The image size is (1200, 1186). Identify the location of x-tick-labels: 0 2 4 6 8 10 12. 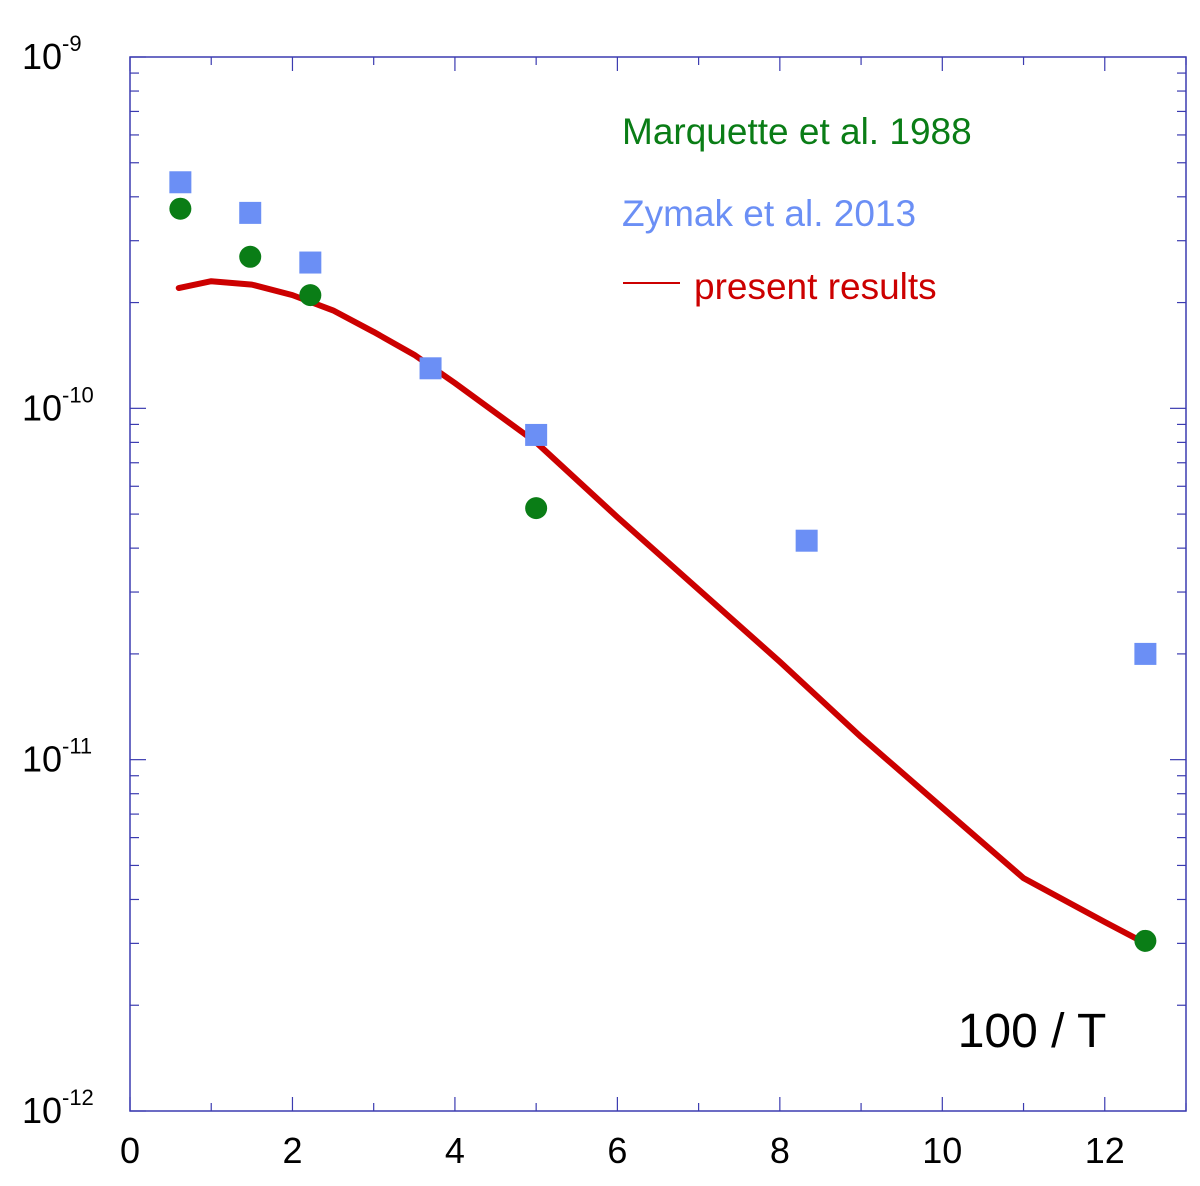
(622, 1150).